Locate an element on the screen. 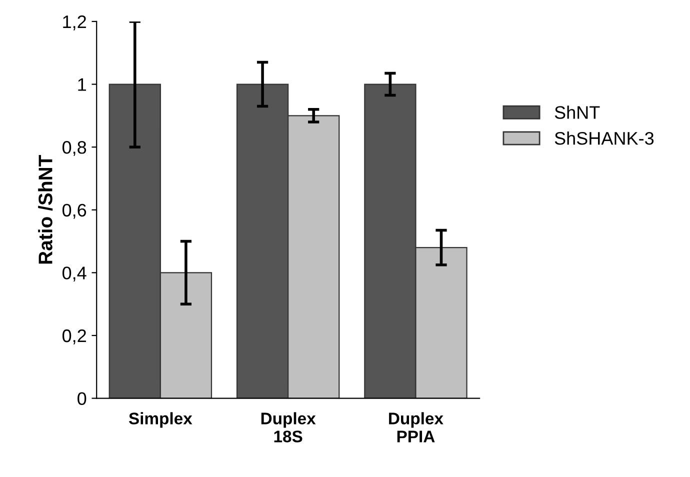 The image size is (690, 477). y-tick-label: 0,2 is located at coordinates (74, 336).